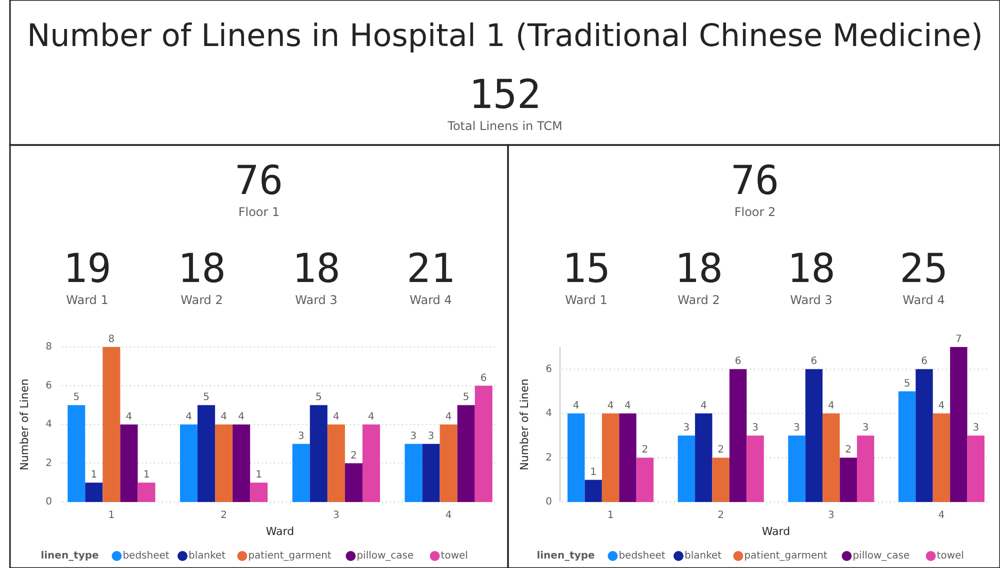  Describe the element at coordinates (146, 556) in the screenshot. I see `legend-label: bedsheet` at that location.